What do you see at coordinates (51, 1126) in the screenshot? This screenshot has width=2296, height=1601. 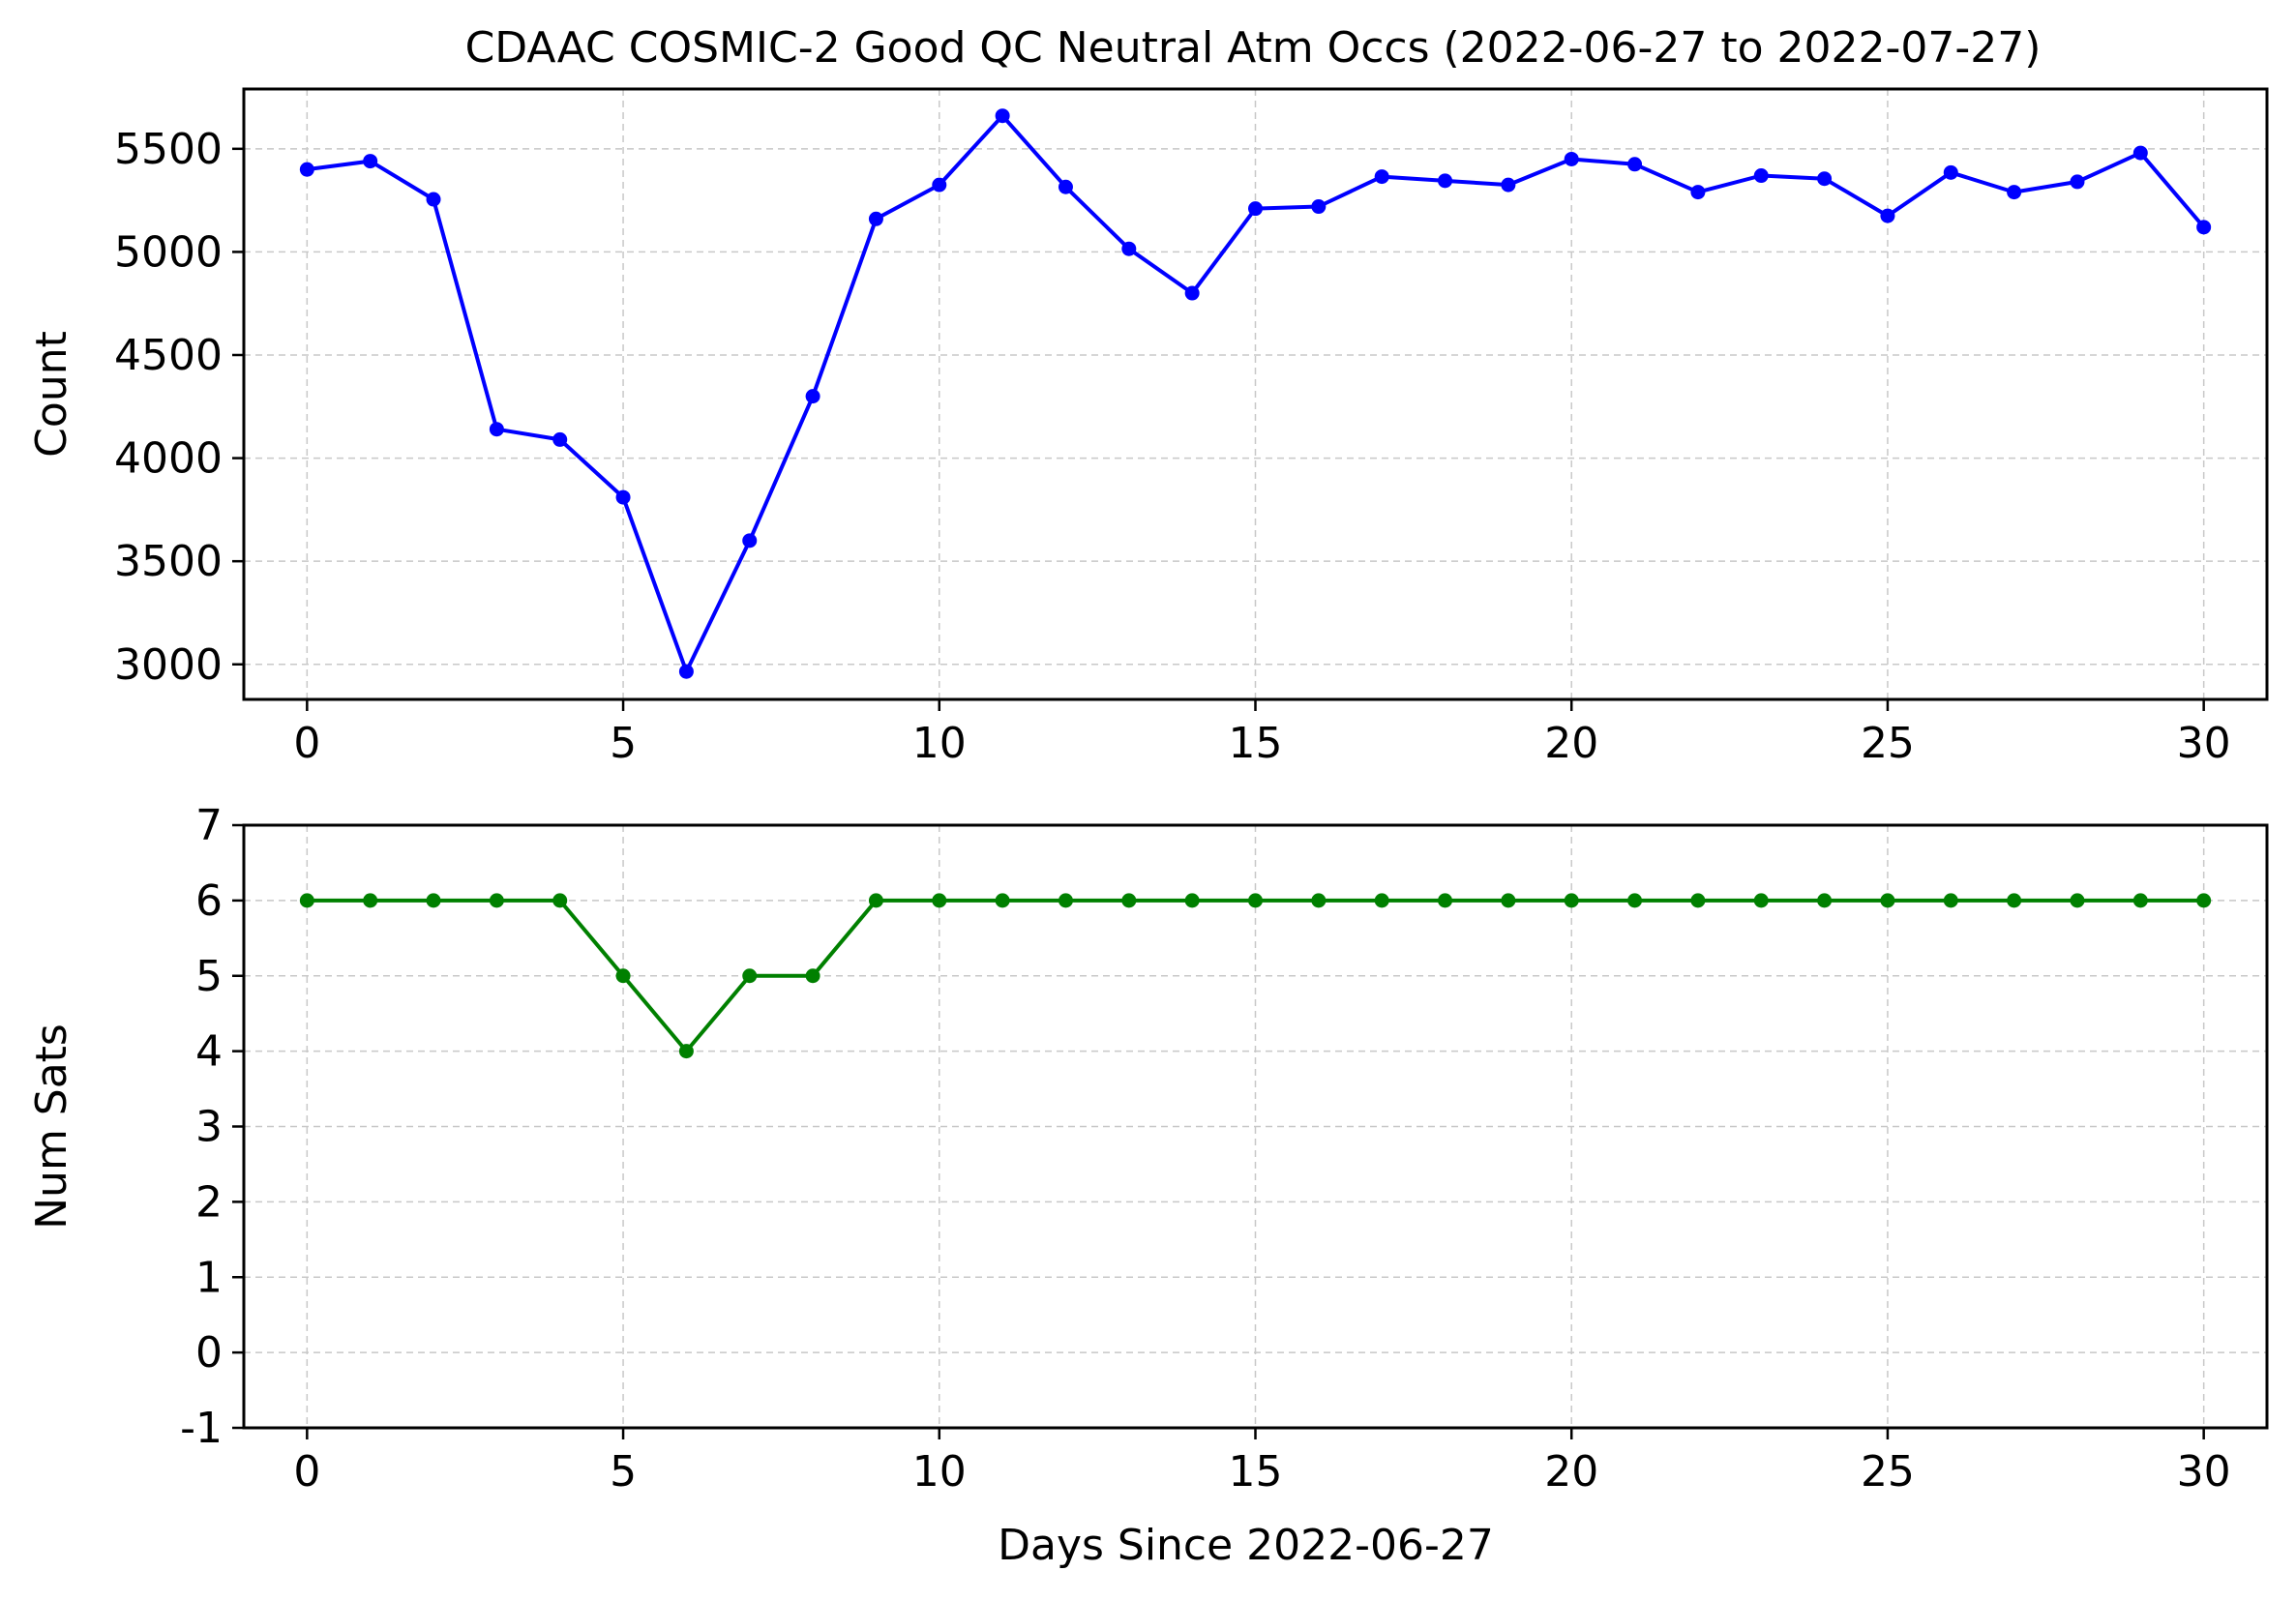 I see `bottom-y-axis-label: Num Sats` at bounding box center [51, 1126].